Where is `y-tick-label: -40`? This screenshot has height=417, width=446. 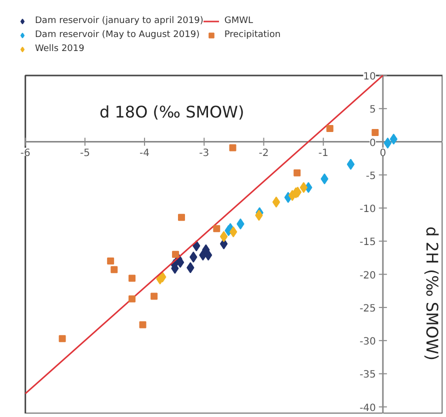 y-tick-label: -40 is located at coordinates (368, 408).